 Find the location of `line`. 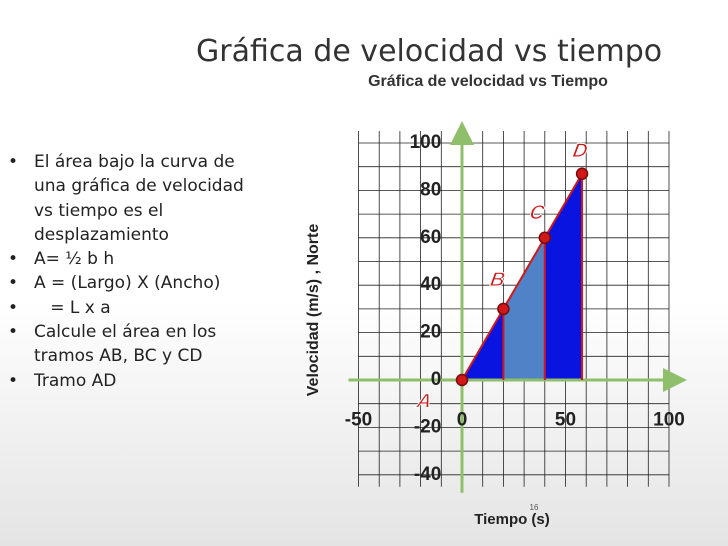

line is located at coordinates (522, 277).